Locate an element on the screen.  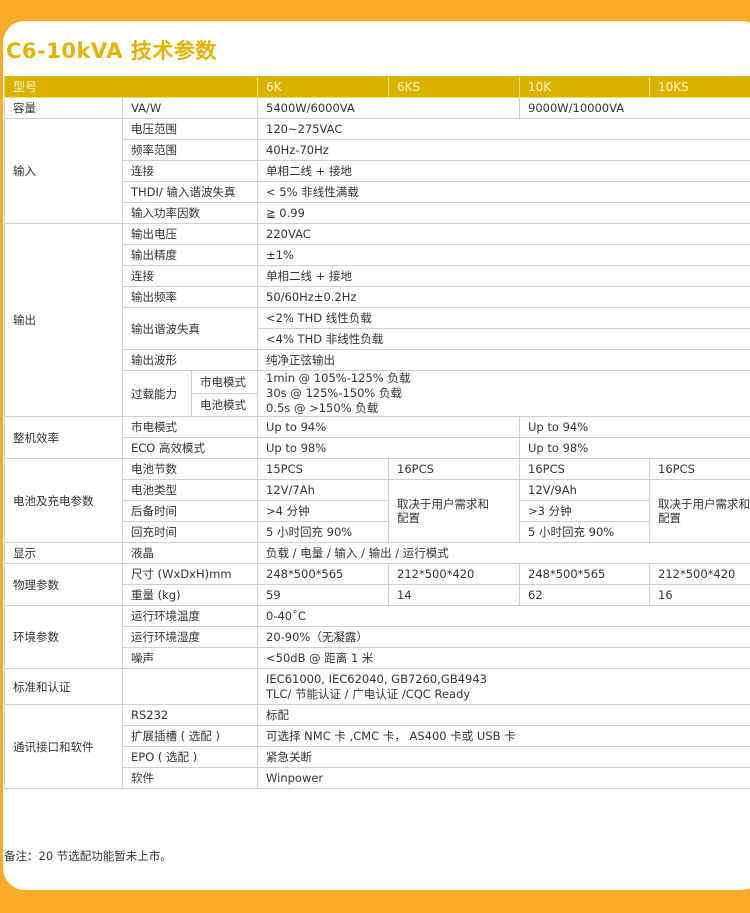
table-row: 噪声 <50dB @ 距离 1 米 is located at coordinates (377, 658).